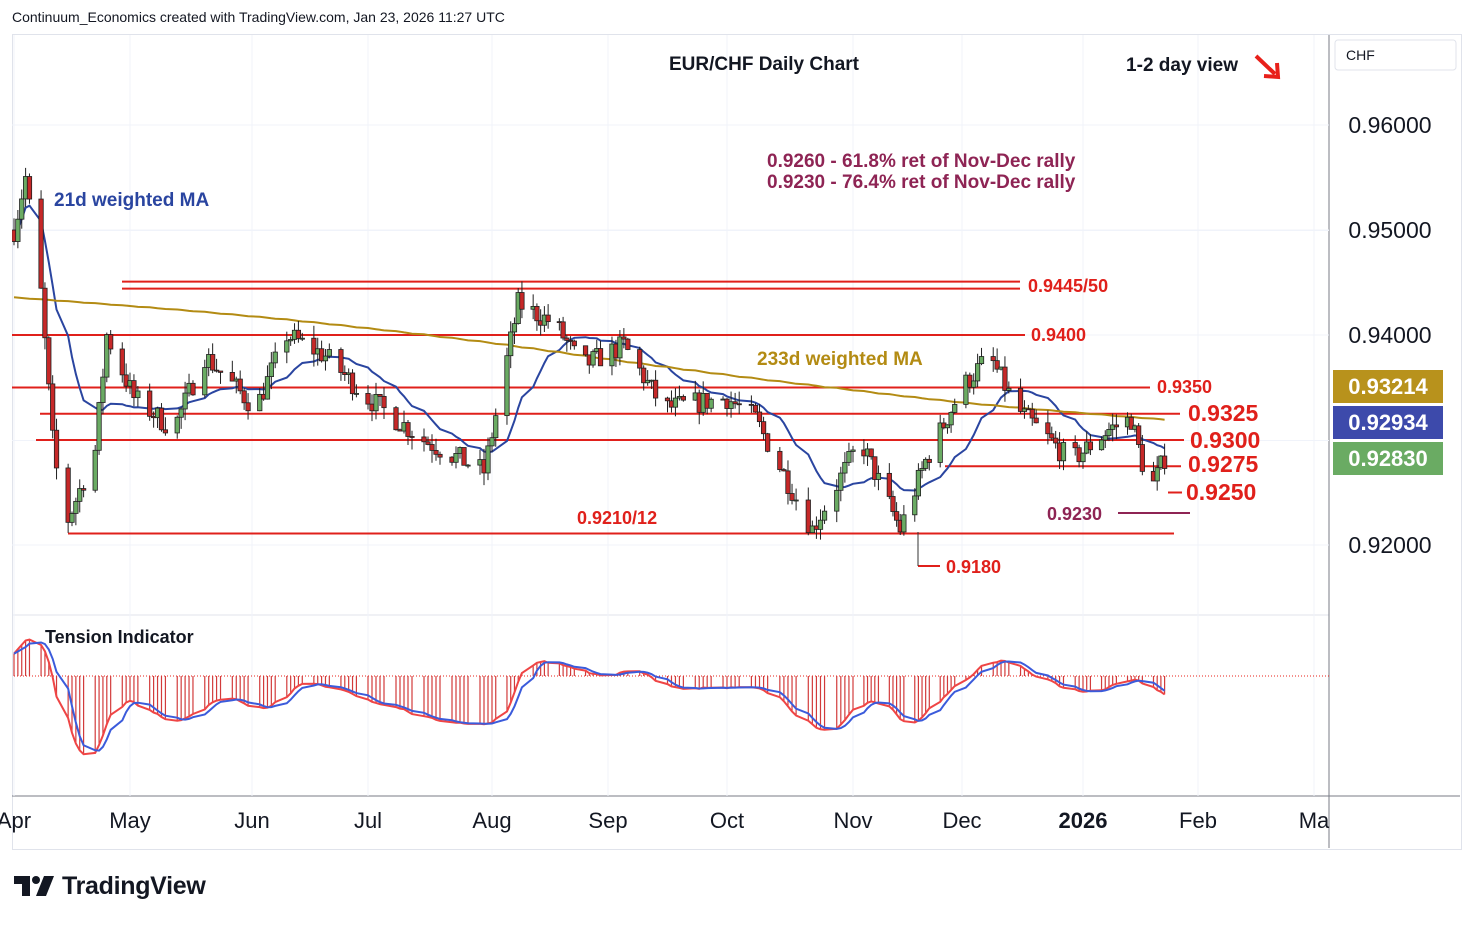 The width and height of the screenshot is (1474, 925). Describe the element at coordinates (1388, 422) in the screenshot. I see `svg-text: 0.92934` at that location.